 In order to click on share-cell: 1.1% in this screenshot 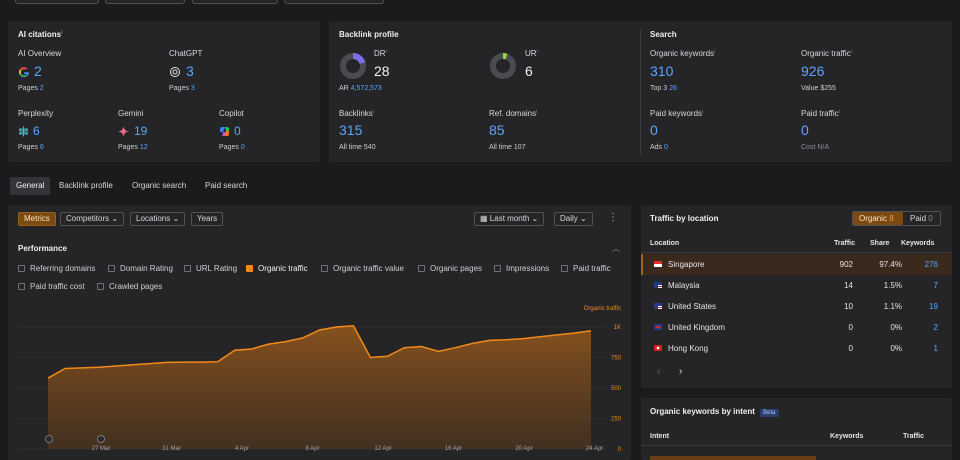, I will do `click(892, 306)`.